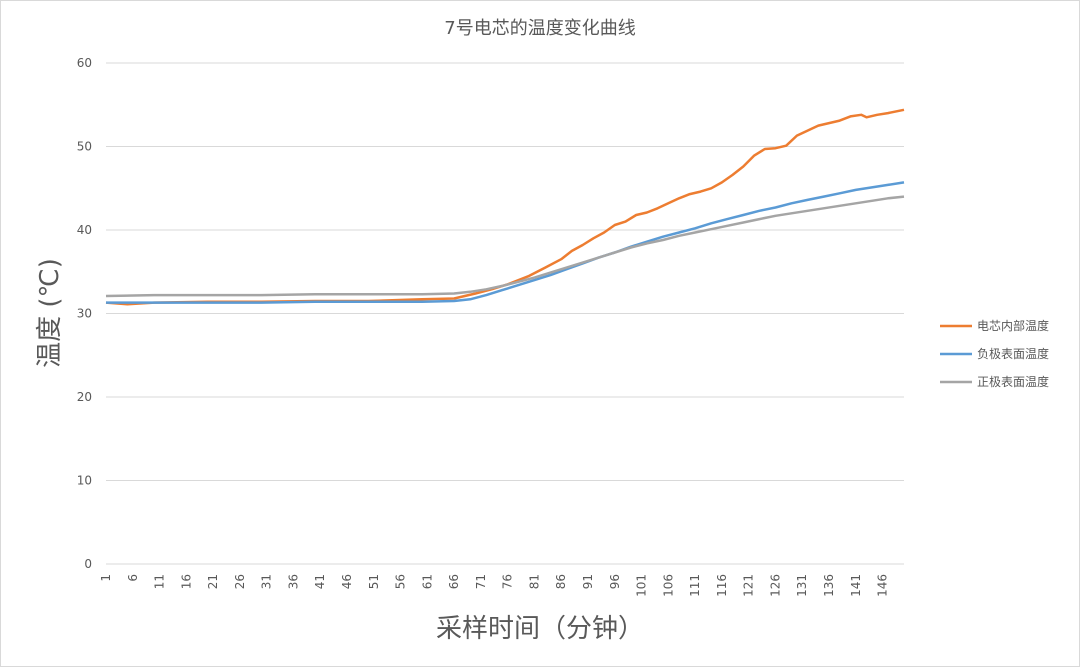 Image resolution: width=1080 pixels, height=667 pixels. Describe the element at coordinates (802, 585) in the screenshot. I see `x-tick-label: 131` at that location.